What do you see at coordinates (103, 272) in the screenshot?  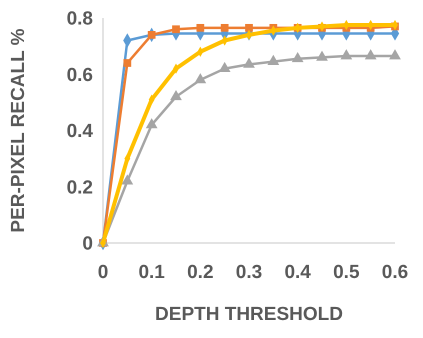 I see `x-tick-label: 0` at bounding box center [103, 272].